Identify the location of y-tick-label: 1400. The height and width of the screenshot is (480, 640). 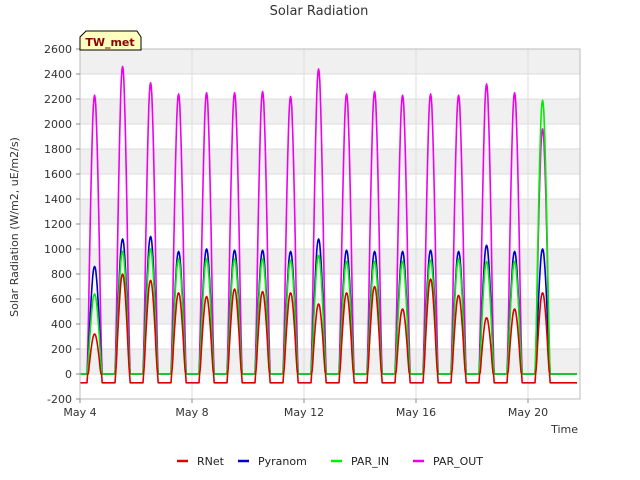
(58, 199).